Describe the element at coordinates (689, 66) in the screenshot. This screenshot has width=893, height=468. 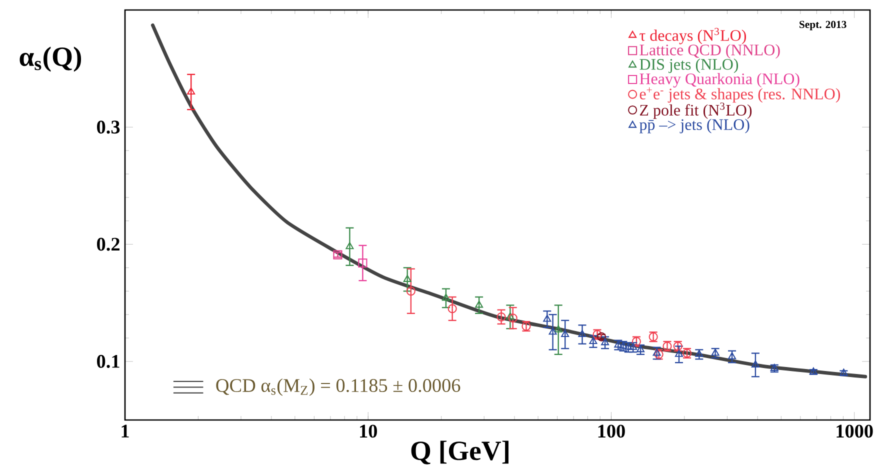
I see `legend-label: DIS jets (NLO)` at that location.